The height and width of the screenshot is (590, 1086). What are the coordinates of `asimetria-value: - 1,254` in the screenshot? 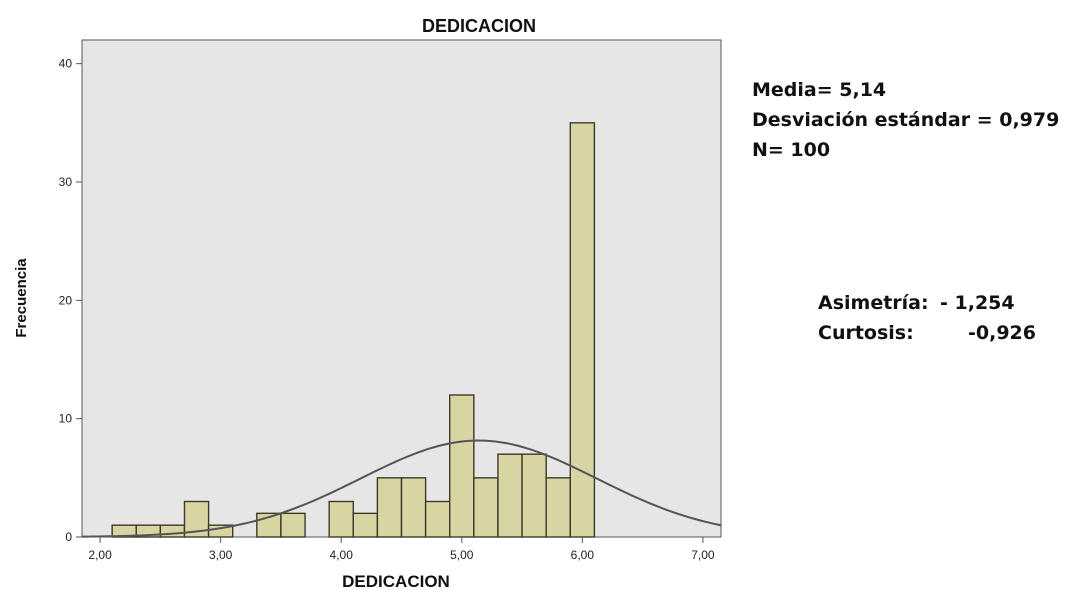 It's located at (977, 303).